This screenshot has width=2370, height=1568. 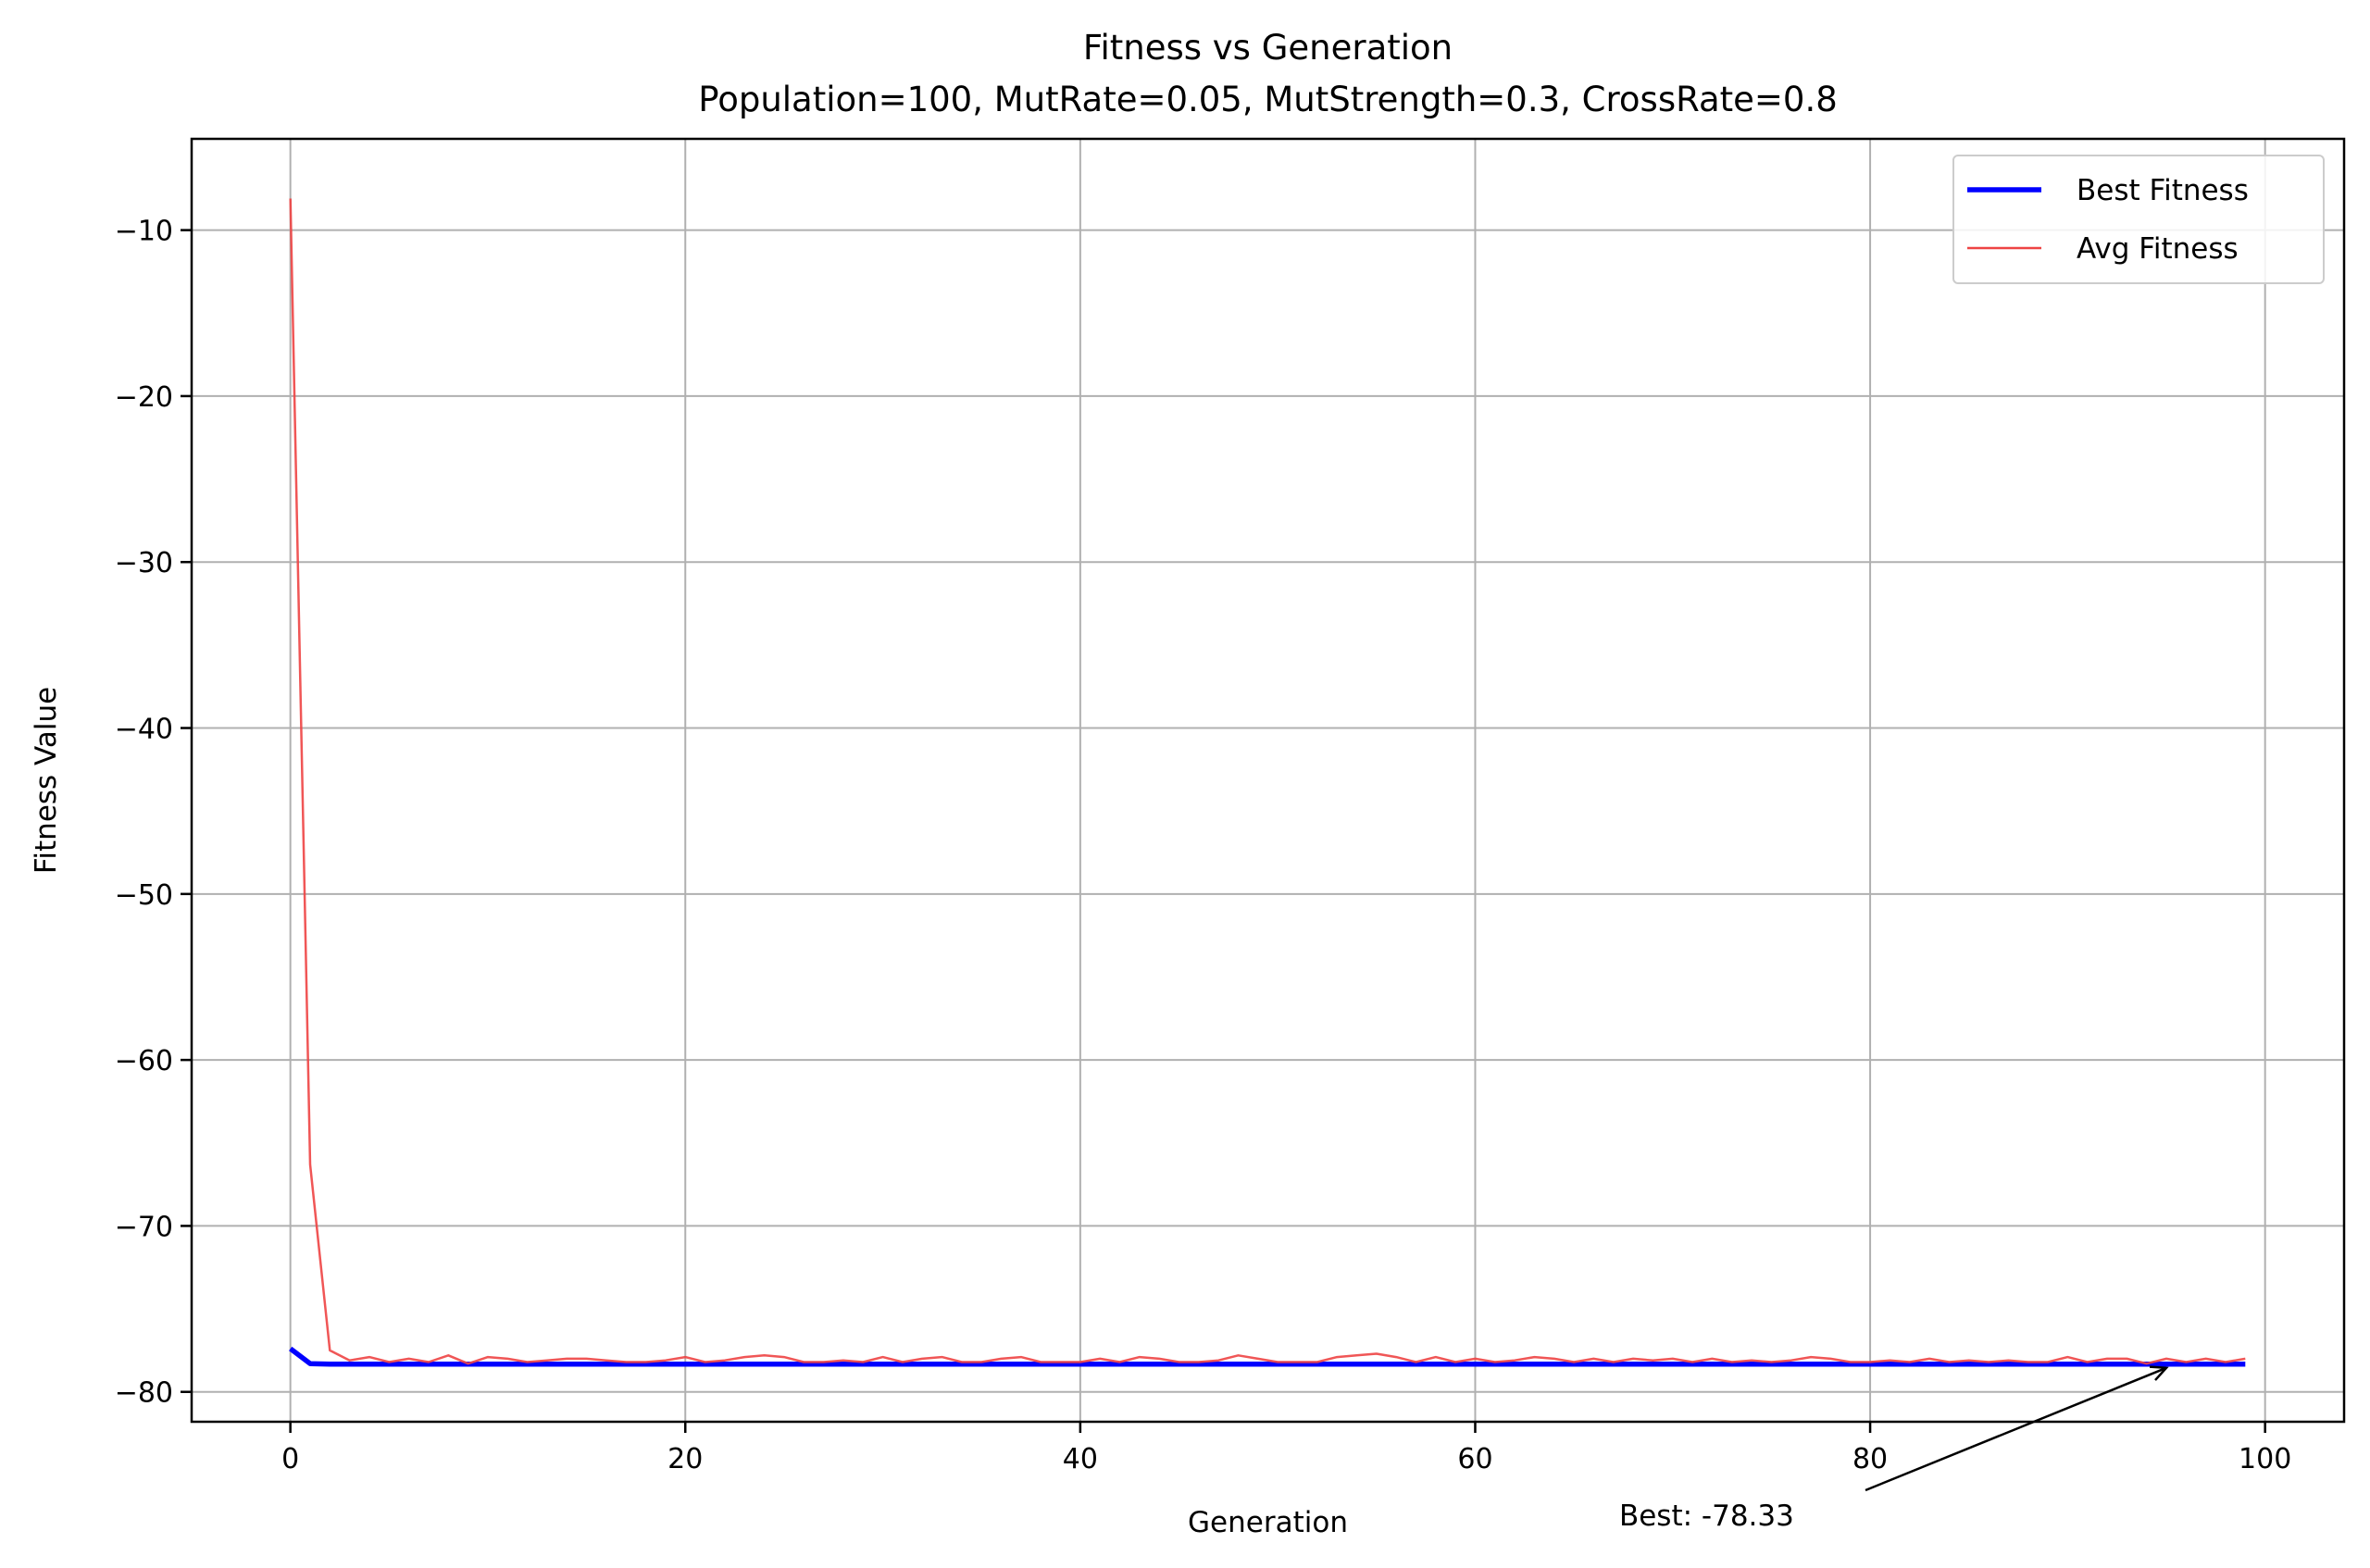 What do you see at coordinates (144, 1393) in the screenshot?
I see `y-tick-label: −80` at bounding box center [144, 1393].